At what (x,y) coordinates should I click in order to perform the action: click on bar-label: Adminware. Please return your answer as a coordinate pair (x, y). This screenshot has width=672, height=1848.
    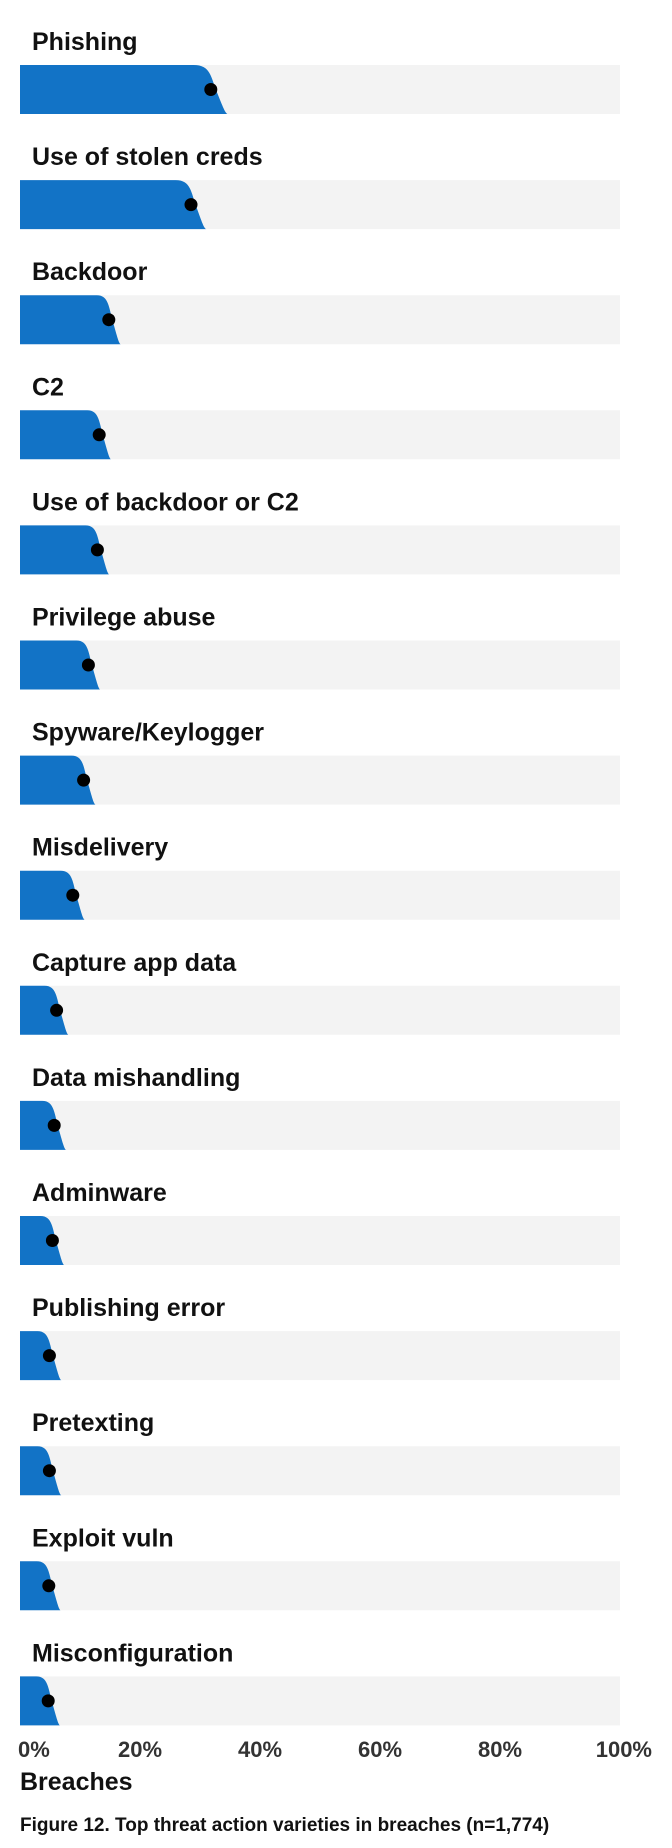
    Looking at the image, I should click on (99, 1193).